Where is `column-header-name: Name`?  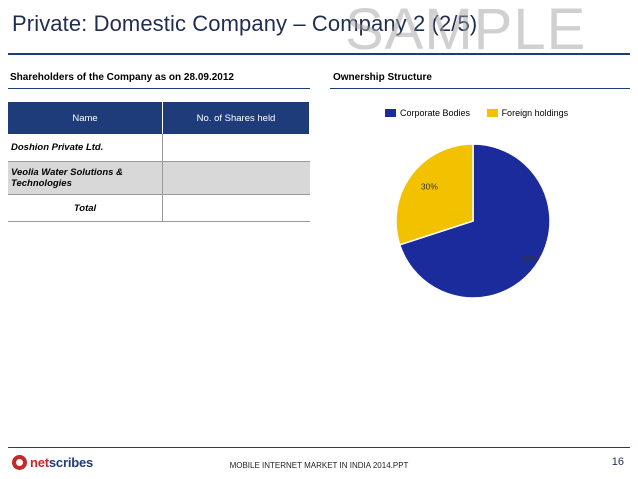
column-header-name: Name is located at coordinates (85, 118).